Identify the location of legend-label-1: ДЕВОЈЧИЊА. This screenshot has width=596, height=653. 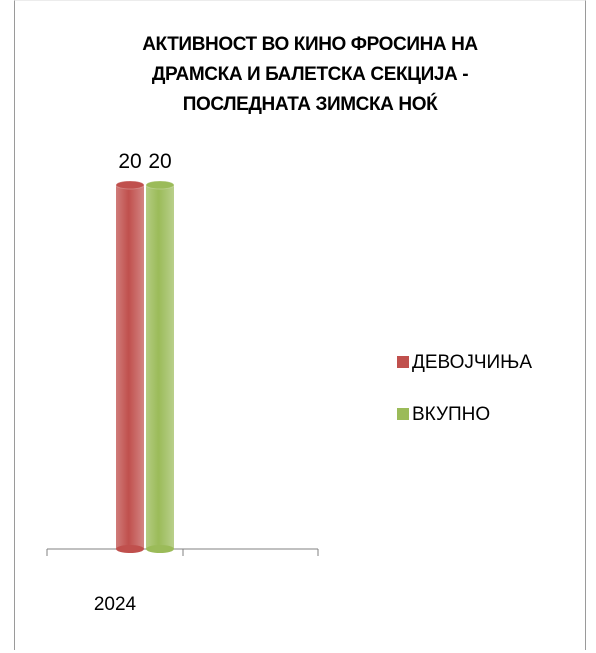
(472, 362).